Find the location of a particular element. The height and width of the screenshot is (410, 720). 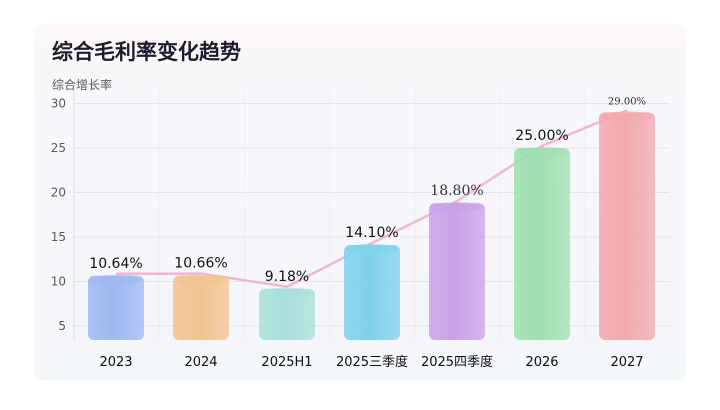

y-tick-label: 20 is located at coordinates (58, 193).